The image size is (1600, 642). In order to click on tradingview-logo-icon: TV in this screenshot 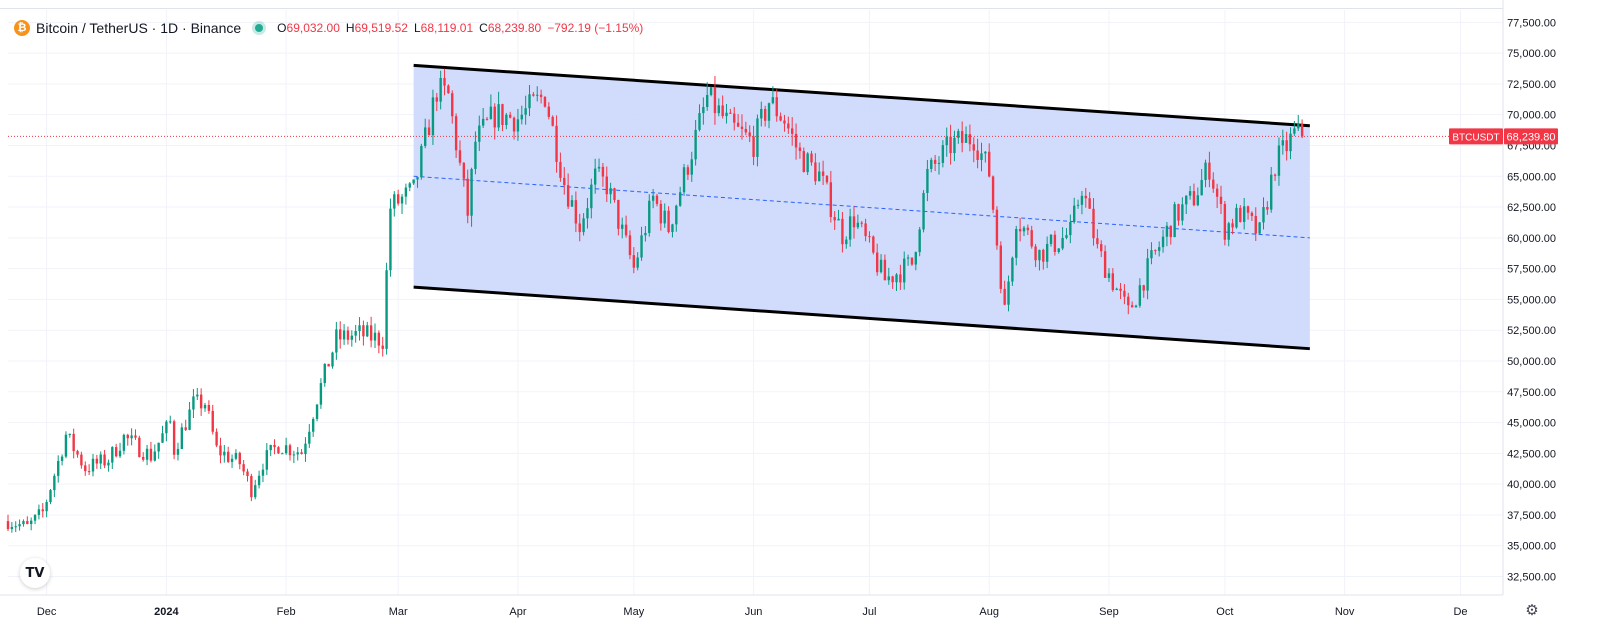, I will do `click(35, 573)`.